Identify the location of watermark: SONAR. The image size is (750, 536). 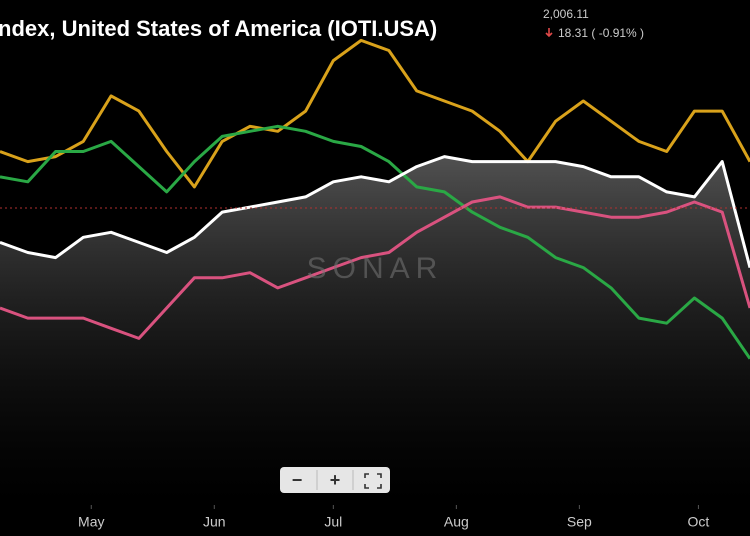
(375, 268).